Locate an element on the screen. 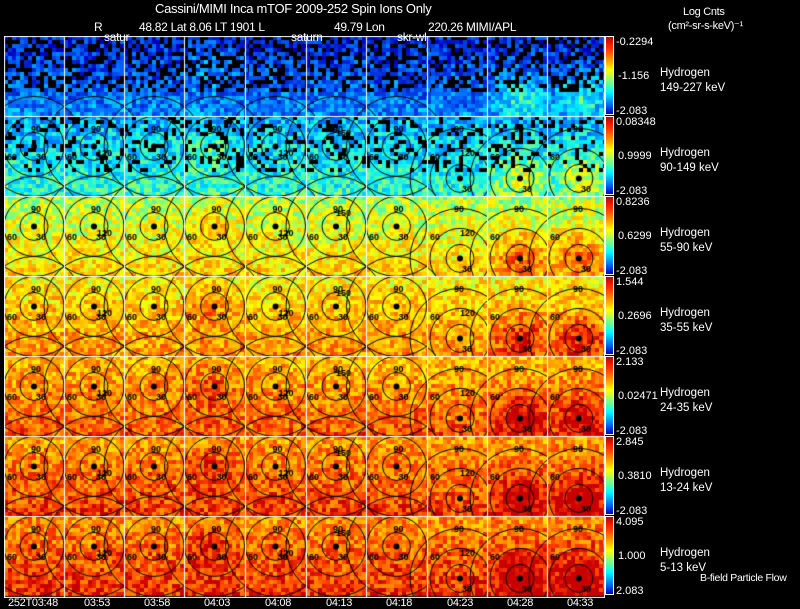  colorbar-mid: 0.2696 is located at coordinates (635, 316).